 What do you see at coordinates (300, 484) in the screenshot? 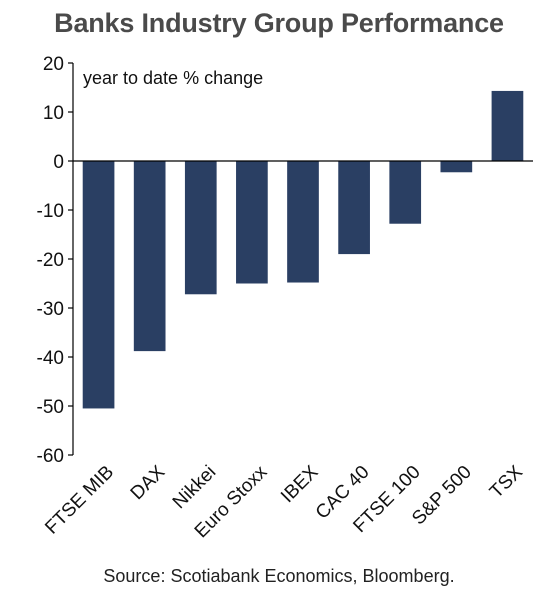
I see `x-category-label: IBEX` at bounding box center [300, 484].